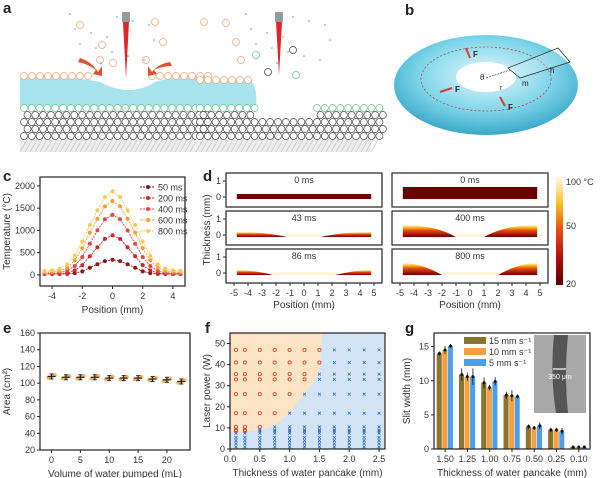  What do you see at coordinates (207, 391) in the screenshot?
I see `y-axis-label: Laser power (W)` at bounding box center [207, 391].